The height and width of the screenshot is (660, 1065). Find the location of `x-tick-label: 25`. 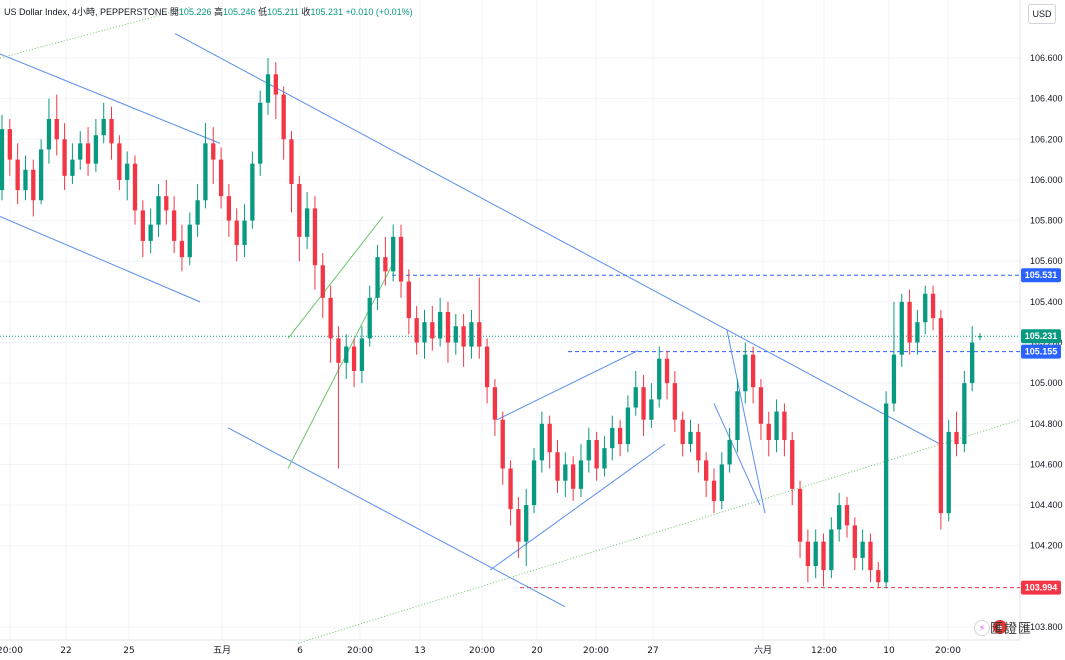

x-tick-label: 25 is located at coordinates (128, 651).